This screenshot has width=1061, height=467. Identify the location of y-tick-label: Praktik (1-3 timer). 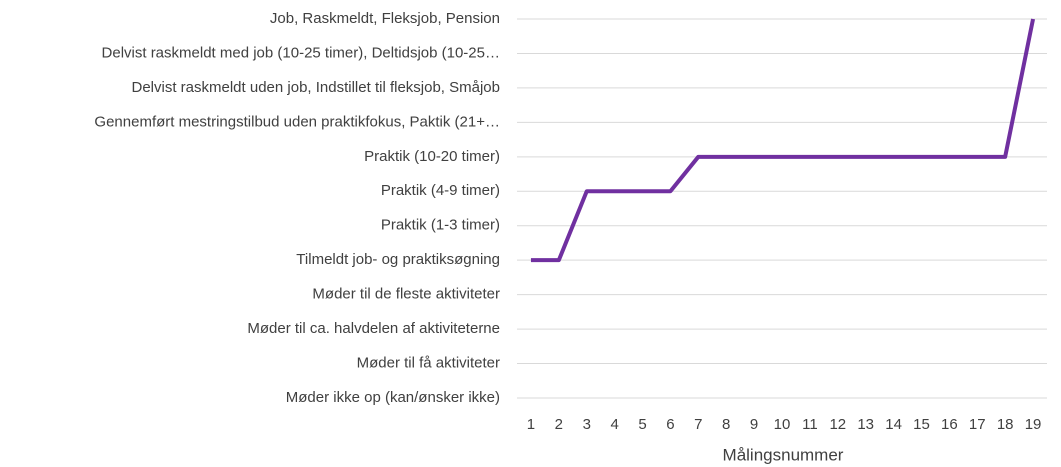
(440, 225).